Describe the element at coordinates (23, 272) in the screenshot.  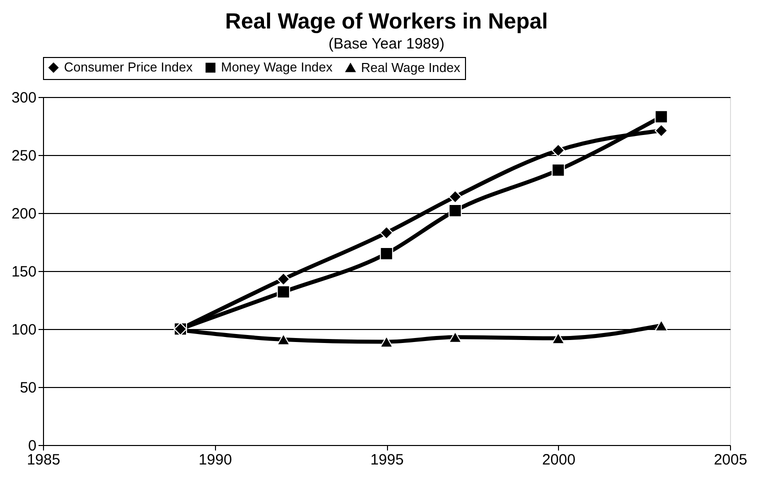
I see `y-tick-label: 150` at that location.